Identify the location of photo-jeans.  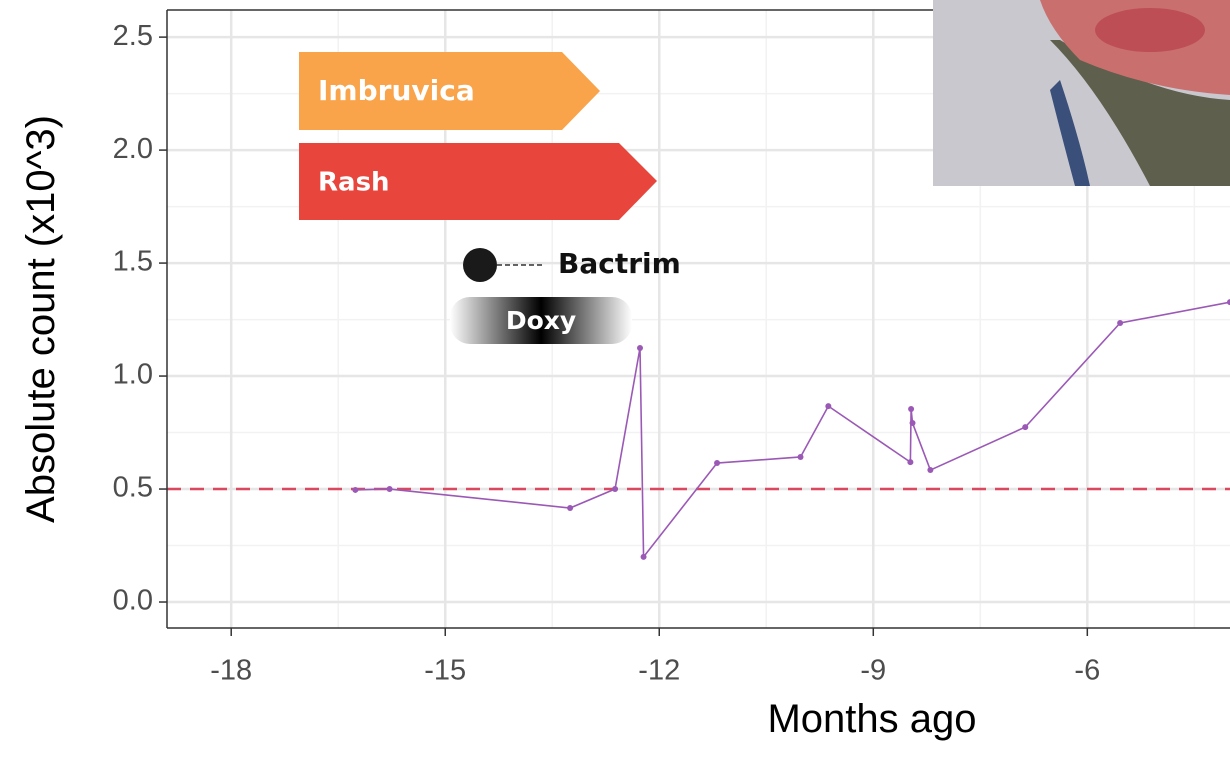
(1070, 133).